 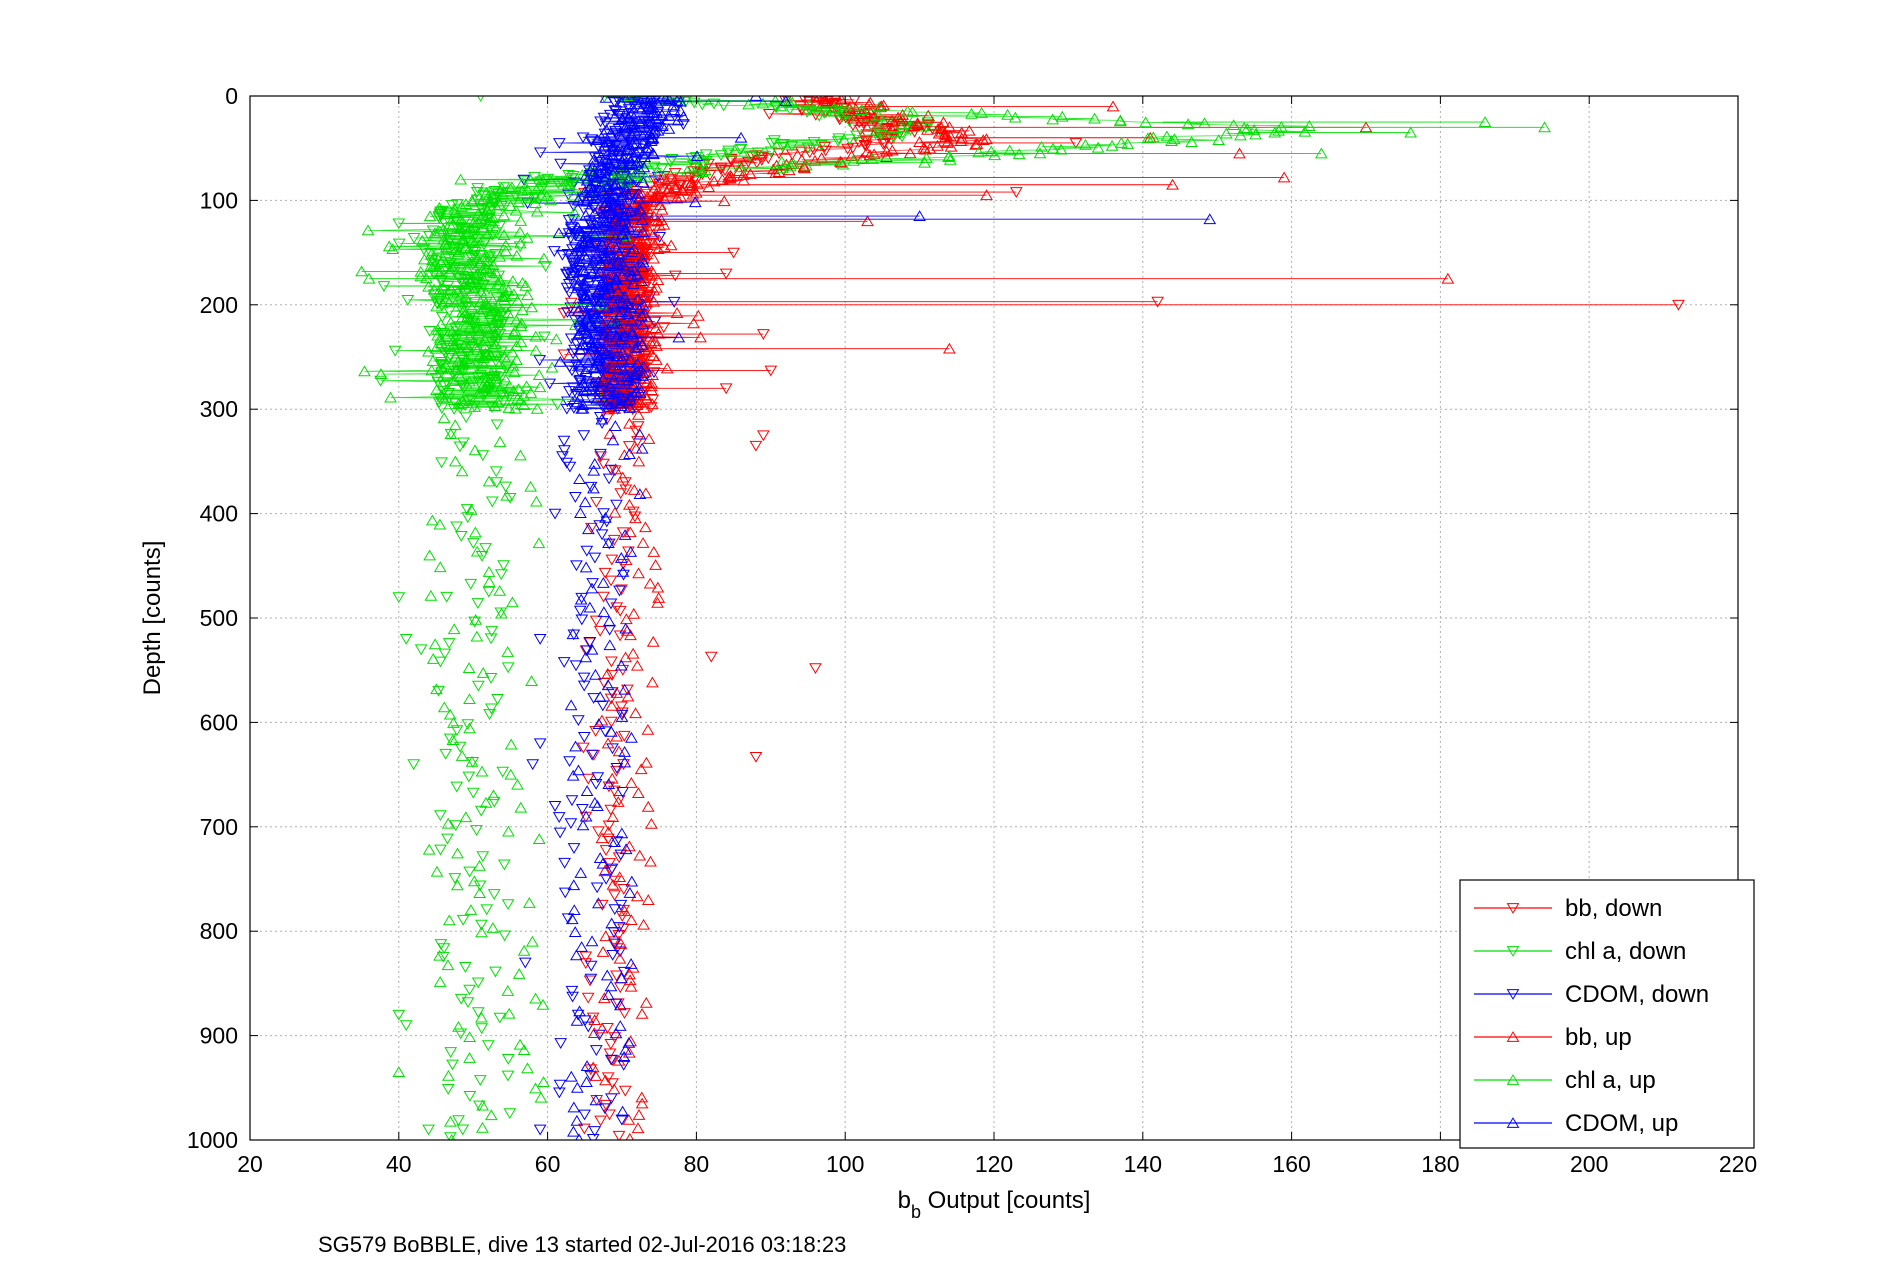 I want to click on legend-label: bb, up, so click(x=1598, y=1037).